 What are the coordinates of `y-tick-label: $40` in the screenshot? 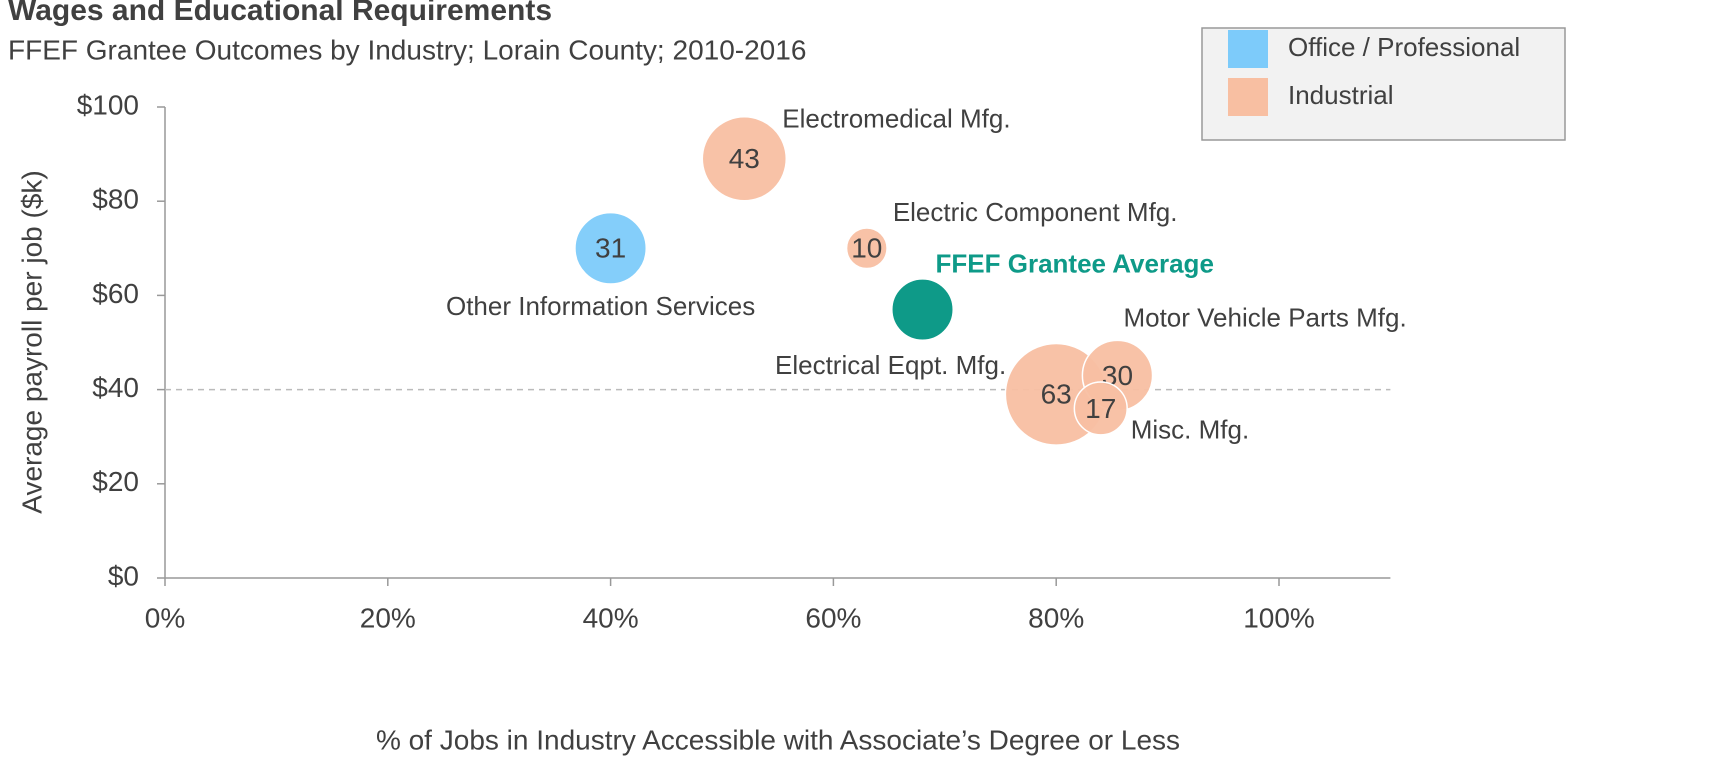 It's located at (115, 387).